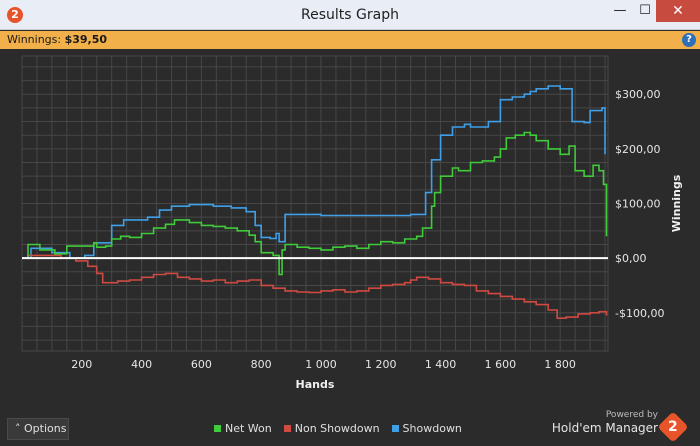  What do you see at coordinates (350, 40) in the screenshot?
I see `winnings-bar: Winnings: $39,50 ?` at bounding box center [350, 40].